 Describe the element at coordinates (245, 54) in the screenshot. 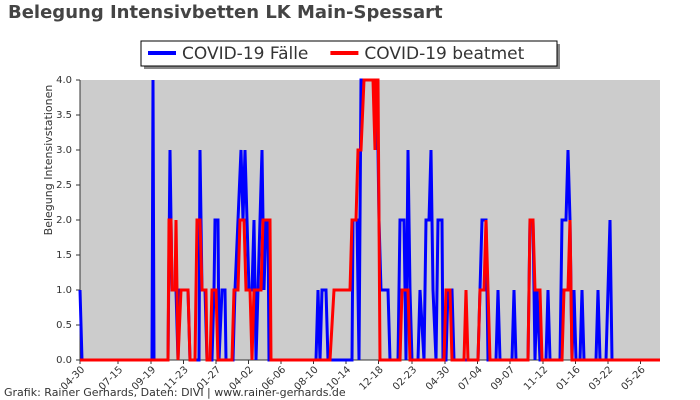

I see `legend-label: COVID-19 Fälle` at that location.